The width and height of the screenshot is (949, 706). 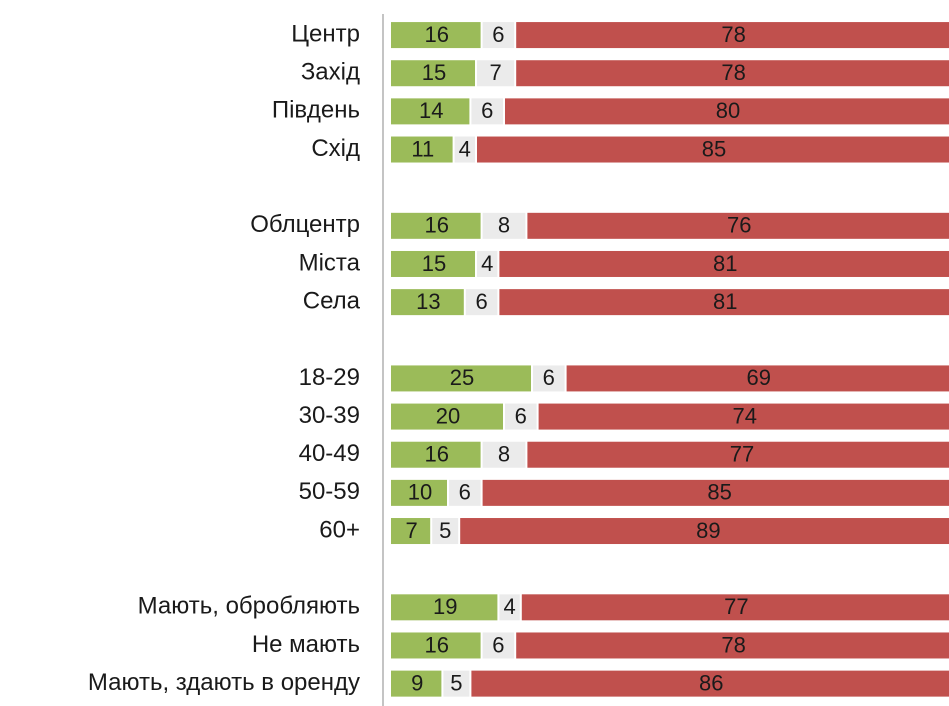 What do you see at coordinates (745, 415) in the screenshot?
I see `data-label: 74` at bounding box center [745, 415].